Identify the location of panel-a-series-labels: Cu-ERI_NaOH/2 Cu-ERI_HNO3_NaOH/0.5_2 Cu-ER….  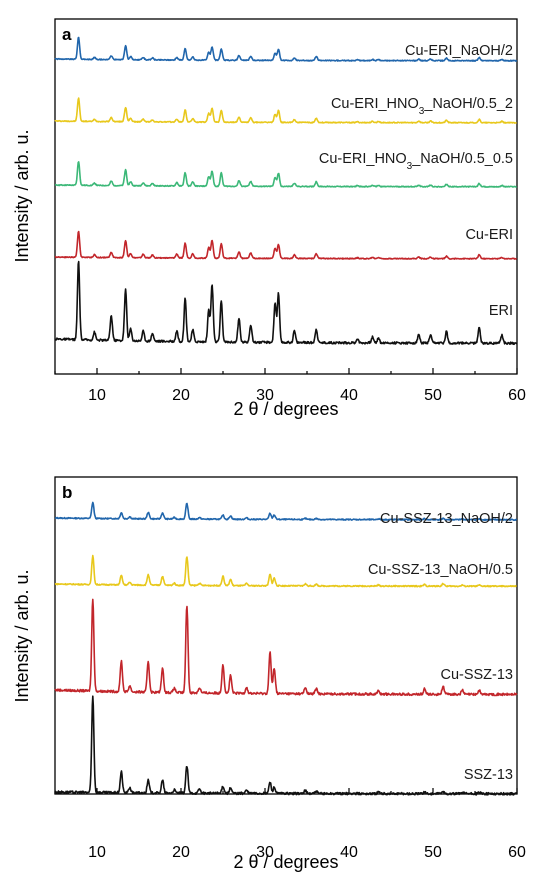
(416, 181).